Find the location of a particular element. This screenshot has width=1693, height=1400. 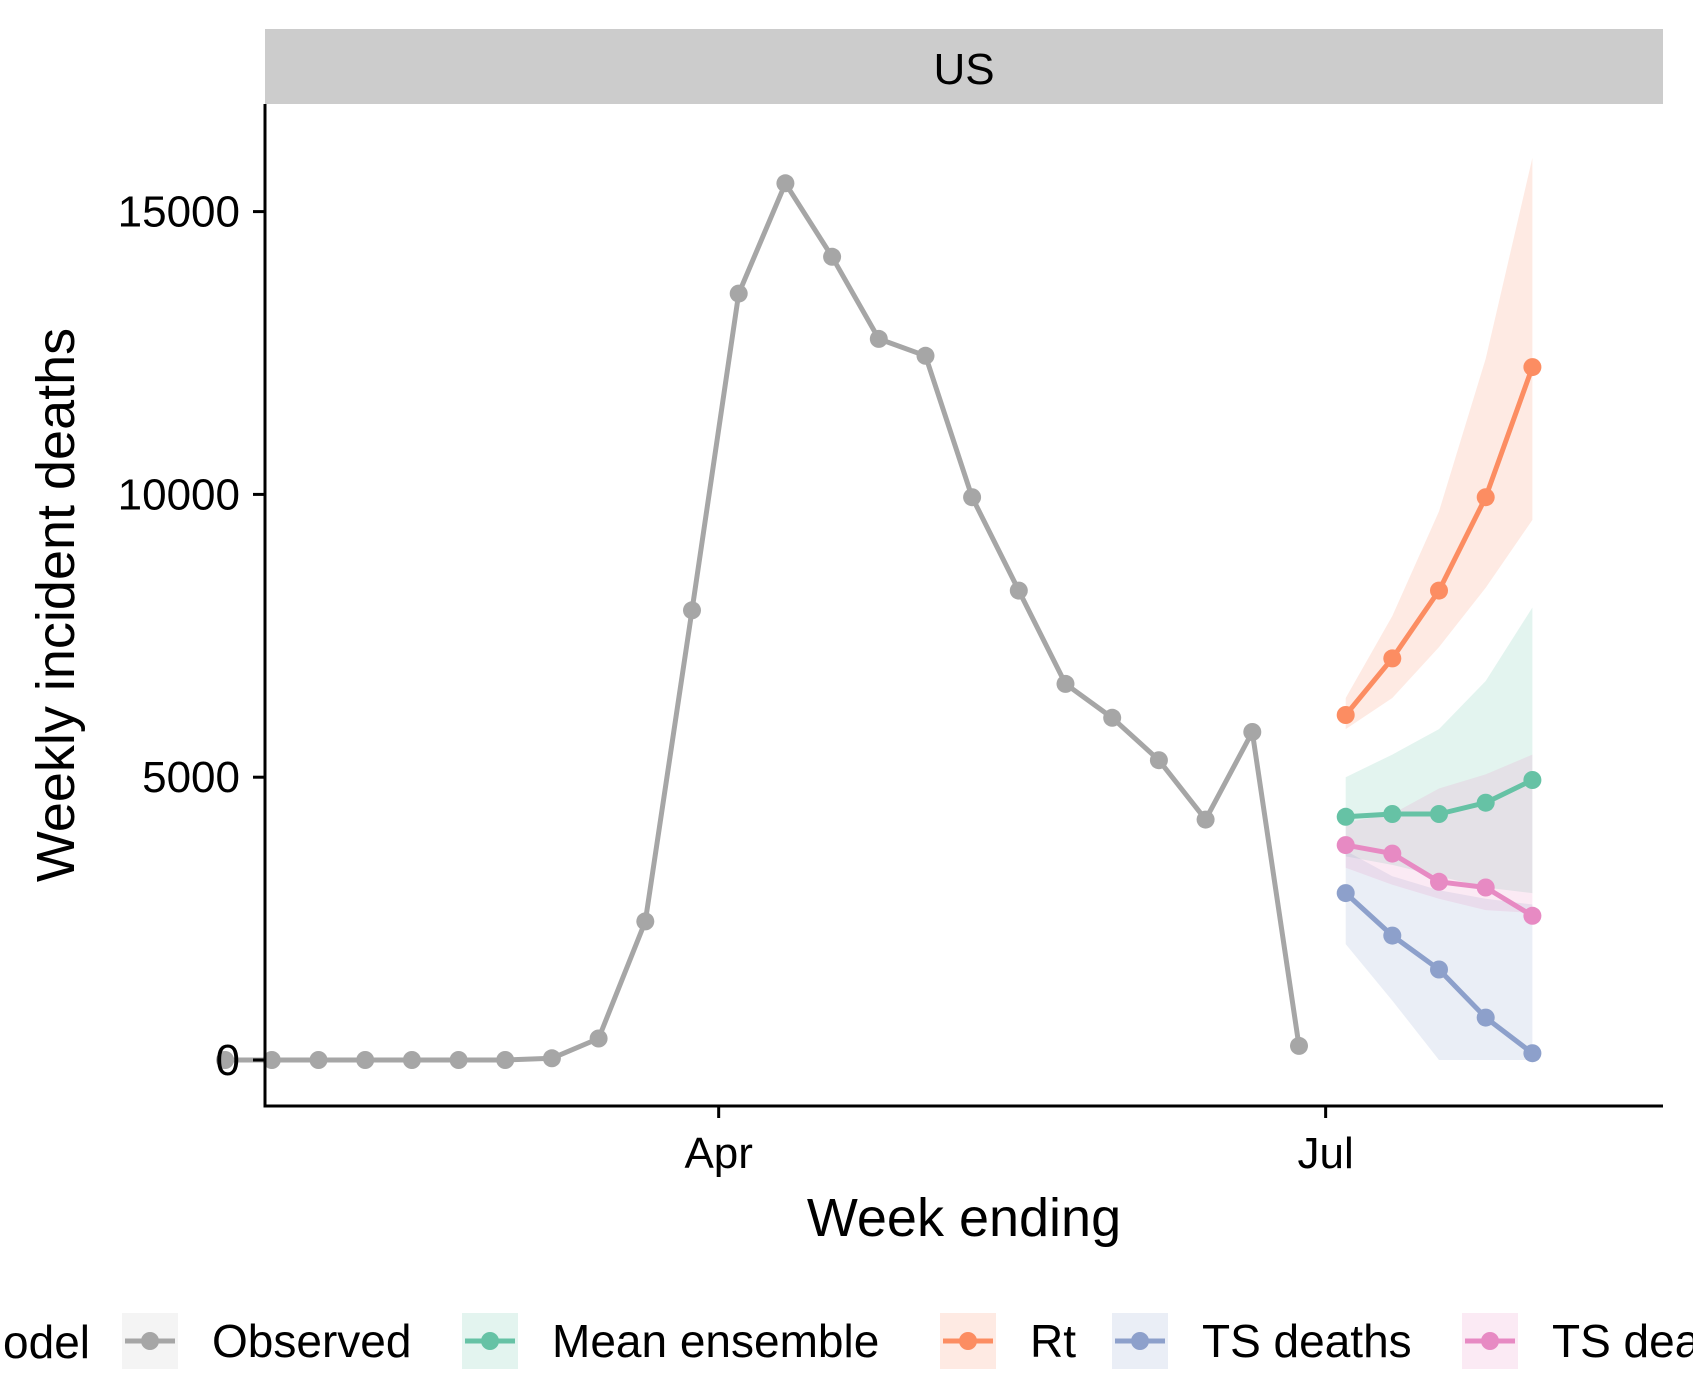

legend-label-rt: Rt is located at coordinates (1053, 1341).